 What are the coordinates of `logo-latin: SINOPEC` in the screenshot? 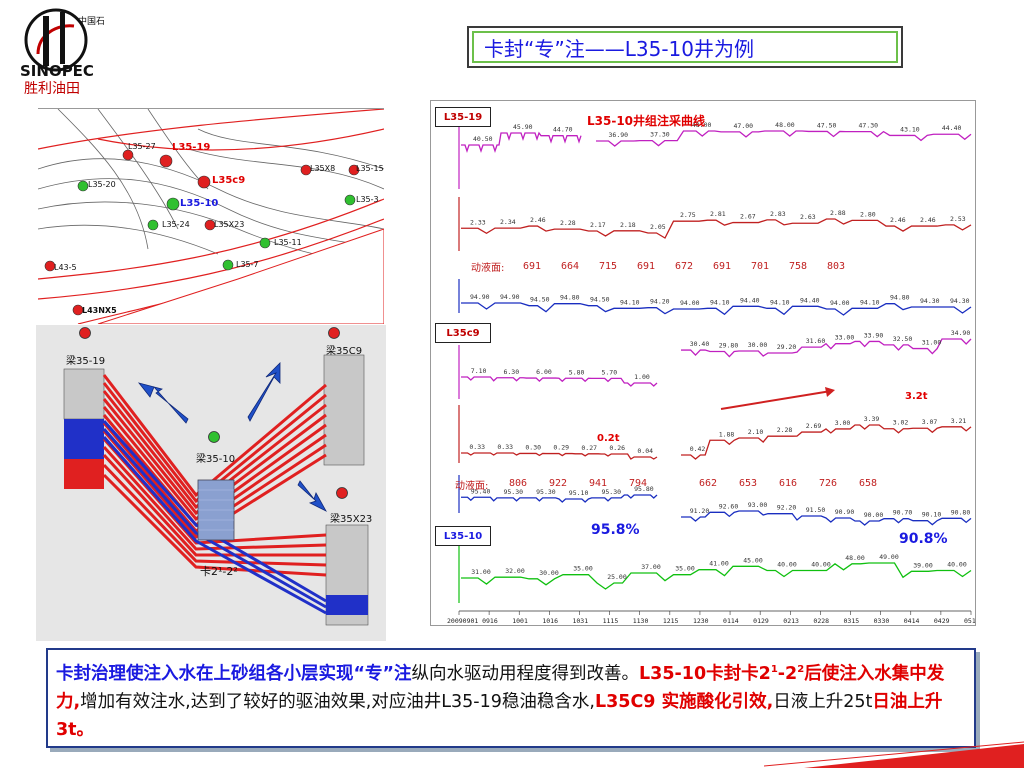 It's located at (57, 71).